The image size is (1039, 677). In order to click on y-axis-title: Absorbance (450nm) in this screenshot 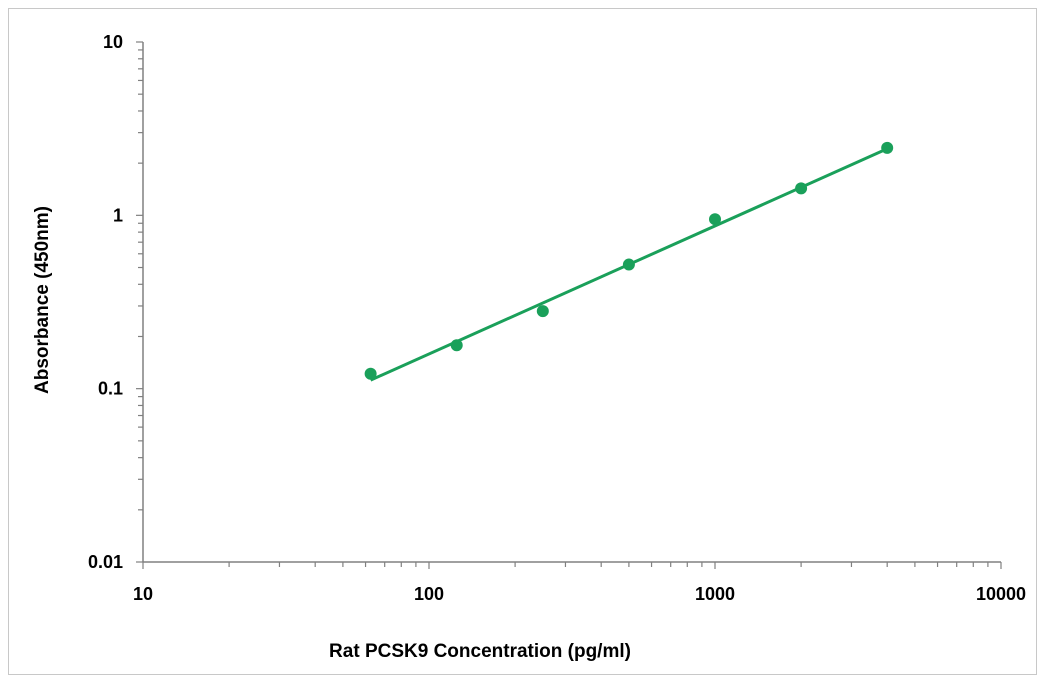, I will do `click(42, 300)`.